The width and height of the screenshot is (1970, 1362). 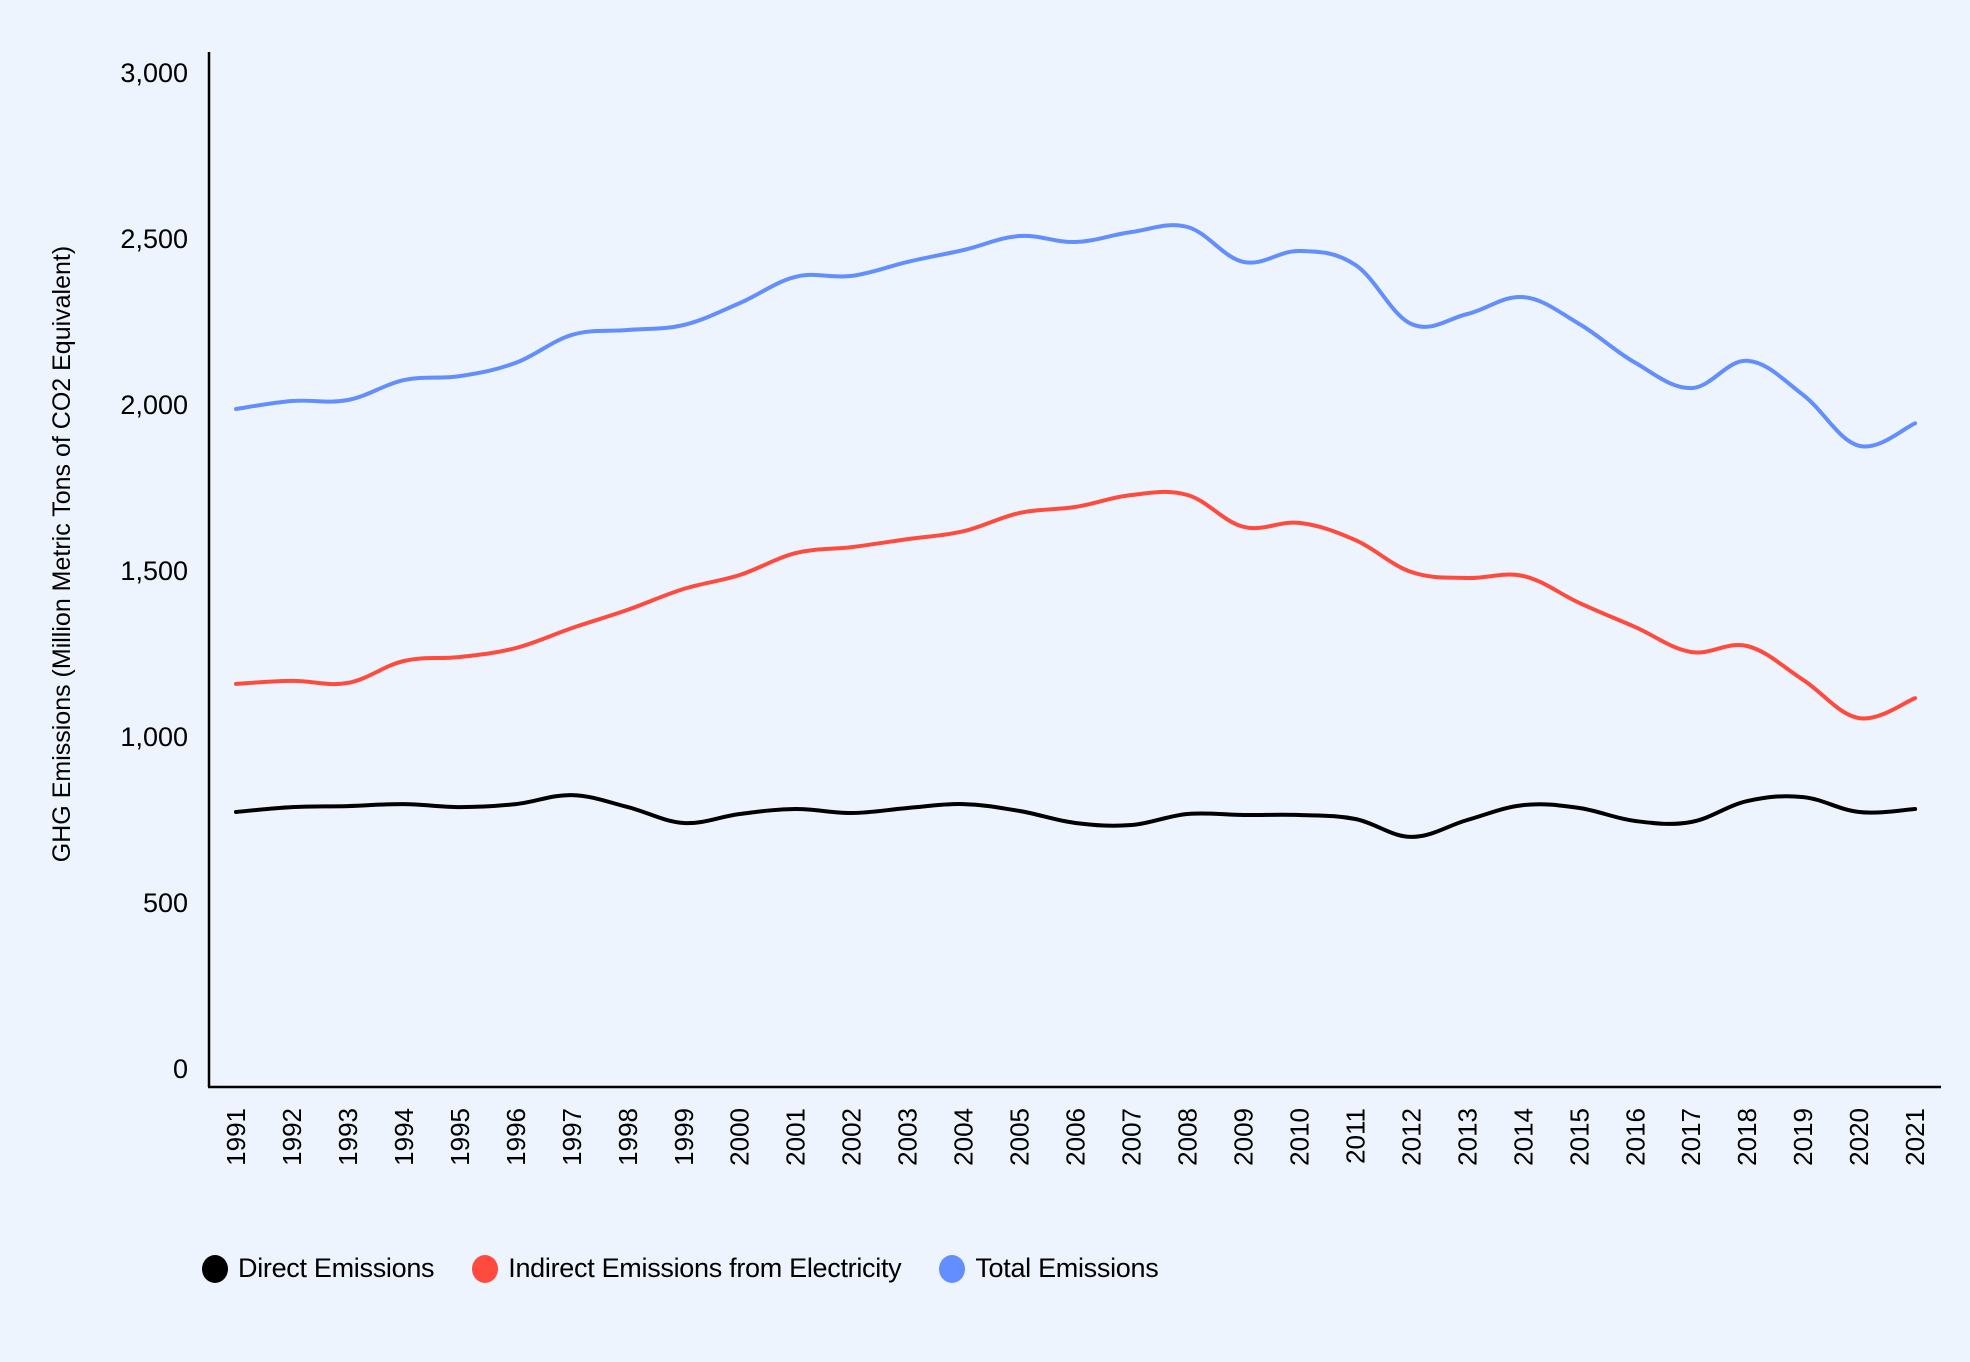 What do you see at coordinates (348, 1137) in the screenshot?
I see `x-tick-label: 1993` at bounding box center [348, 1137].